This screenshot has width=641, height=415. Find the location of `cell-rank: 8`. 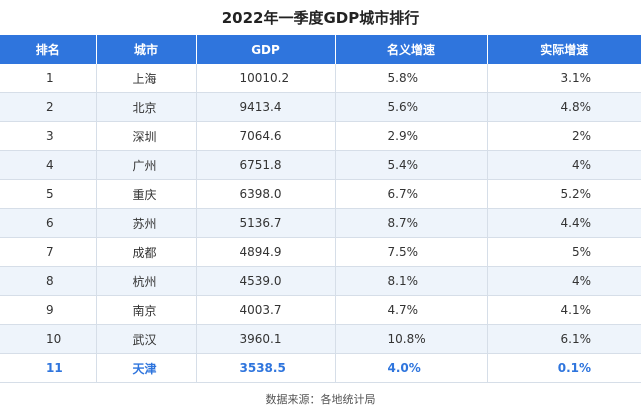

cell-rank: 8 is located at coordinates (48, 281).